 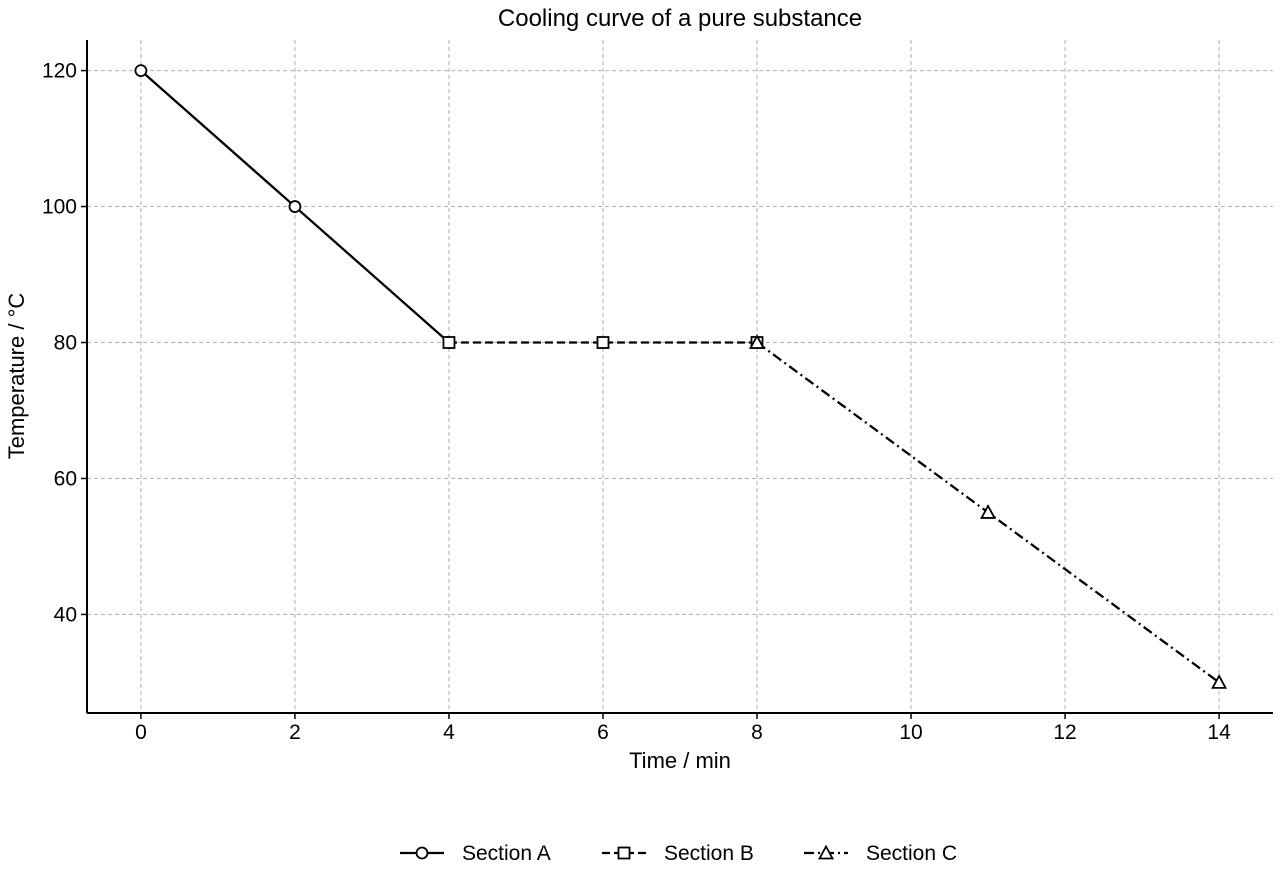 What do you see at coordinates (680, 18) in the screenshot?
I see `chart-title: Cooling curve of a pure substance` at bounding box center [680, 18].